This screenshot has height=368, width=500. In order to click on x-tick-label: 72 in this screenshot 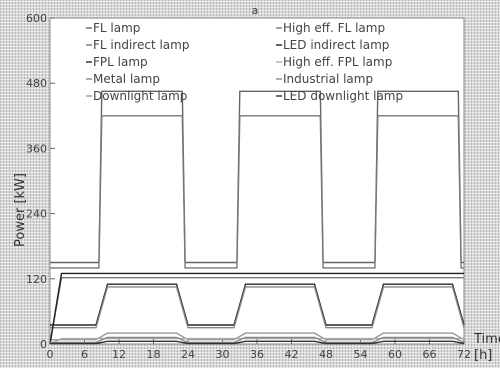, I will do `click(464, 354)`.